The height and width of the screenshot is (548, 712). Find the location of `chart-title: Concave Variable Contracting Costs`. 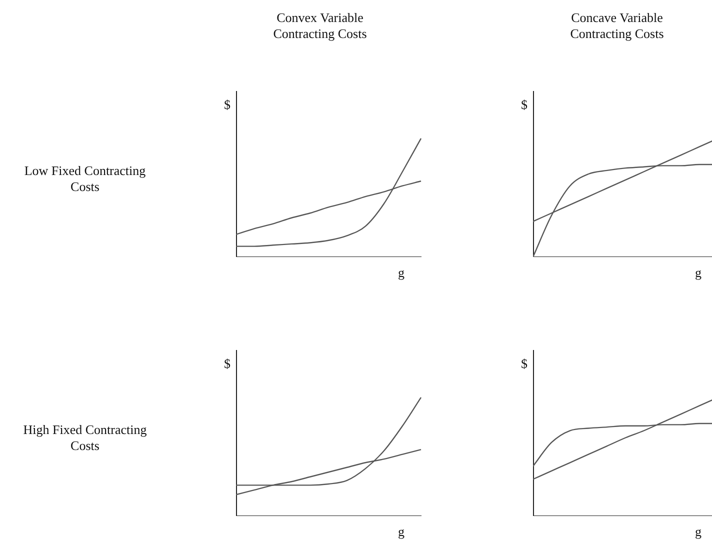

chart-title: Concave Variable Contracting Costs is located at coordinates (617, 26).